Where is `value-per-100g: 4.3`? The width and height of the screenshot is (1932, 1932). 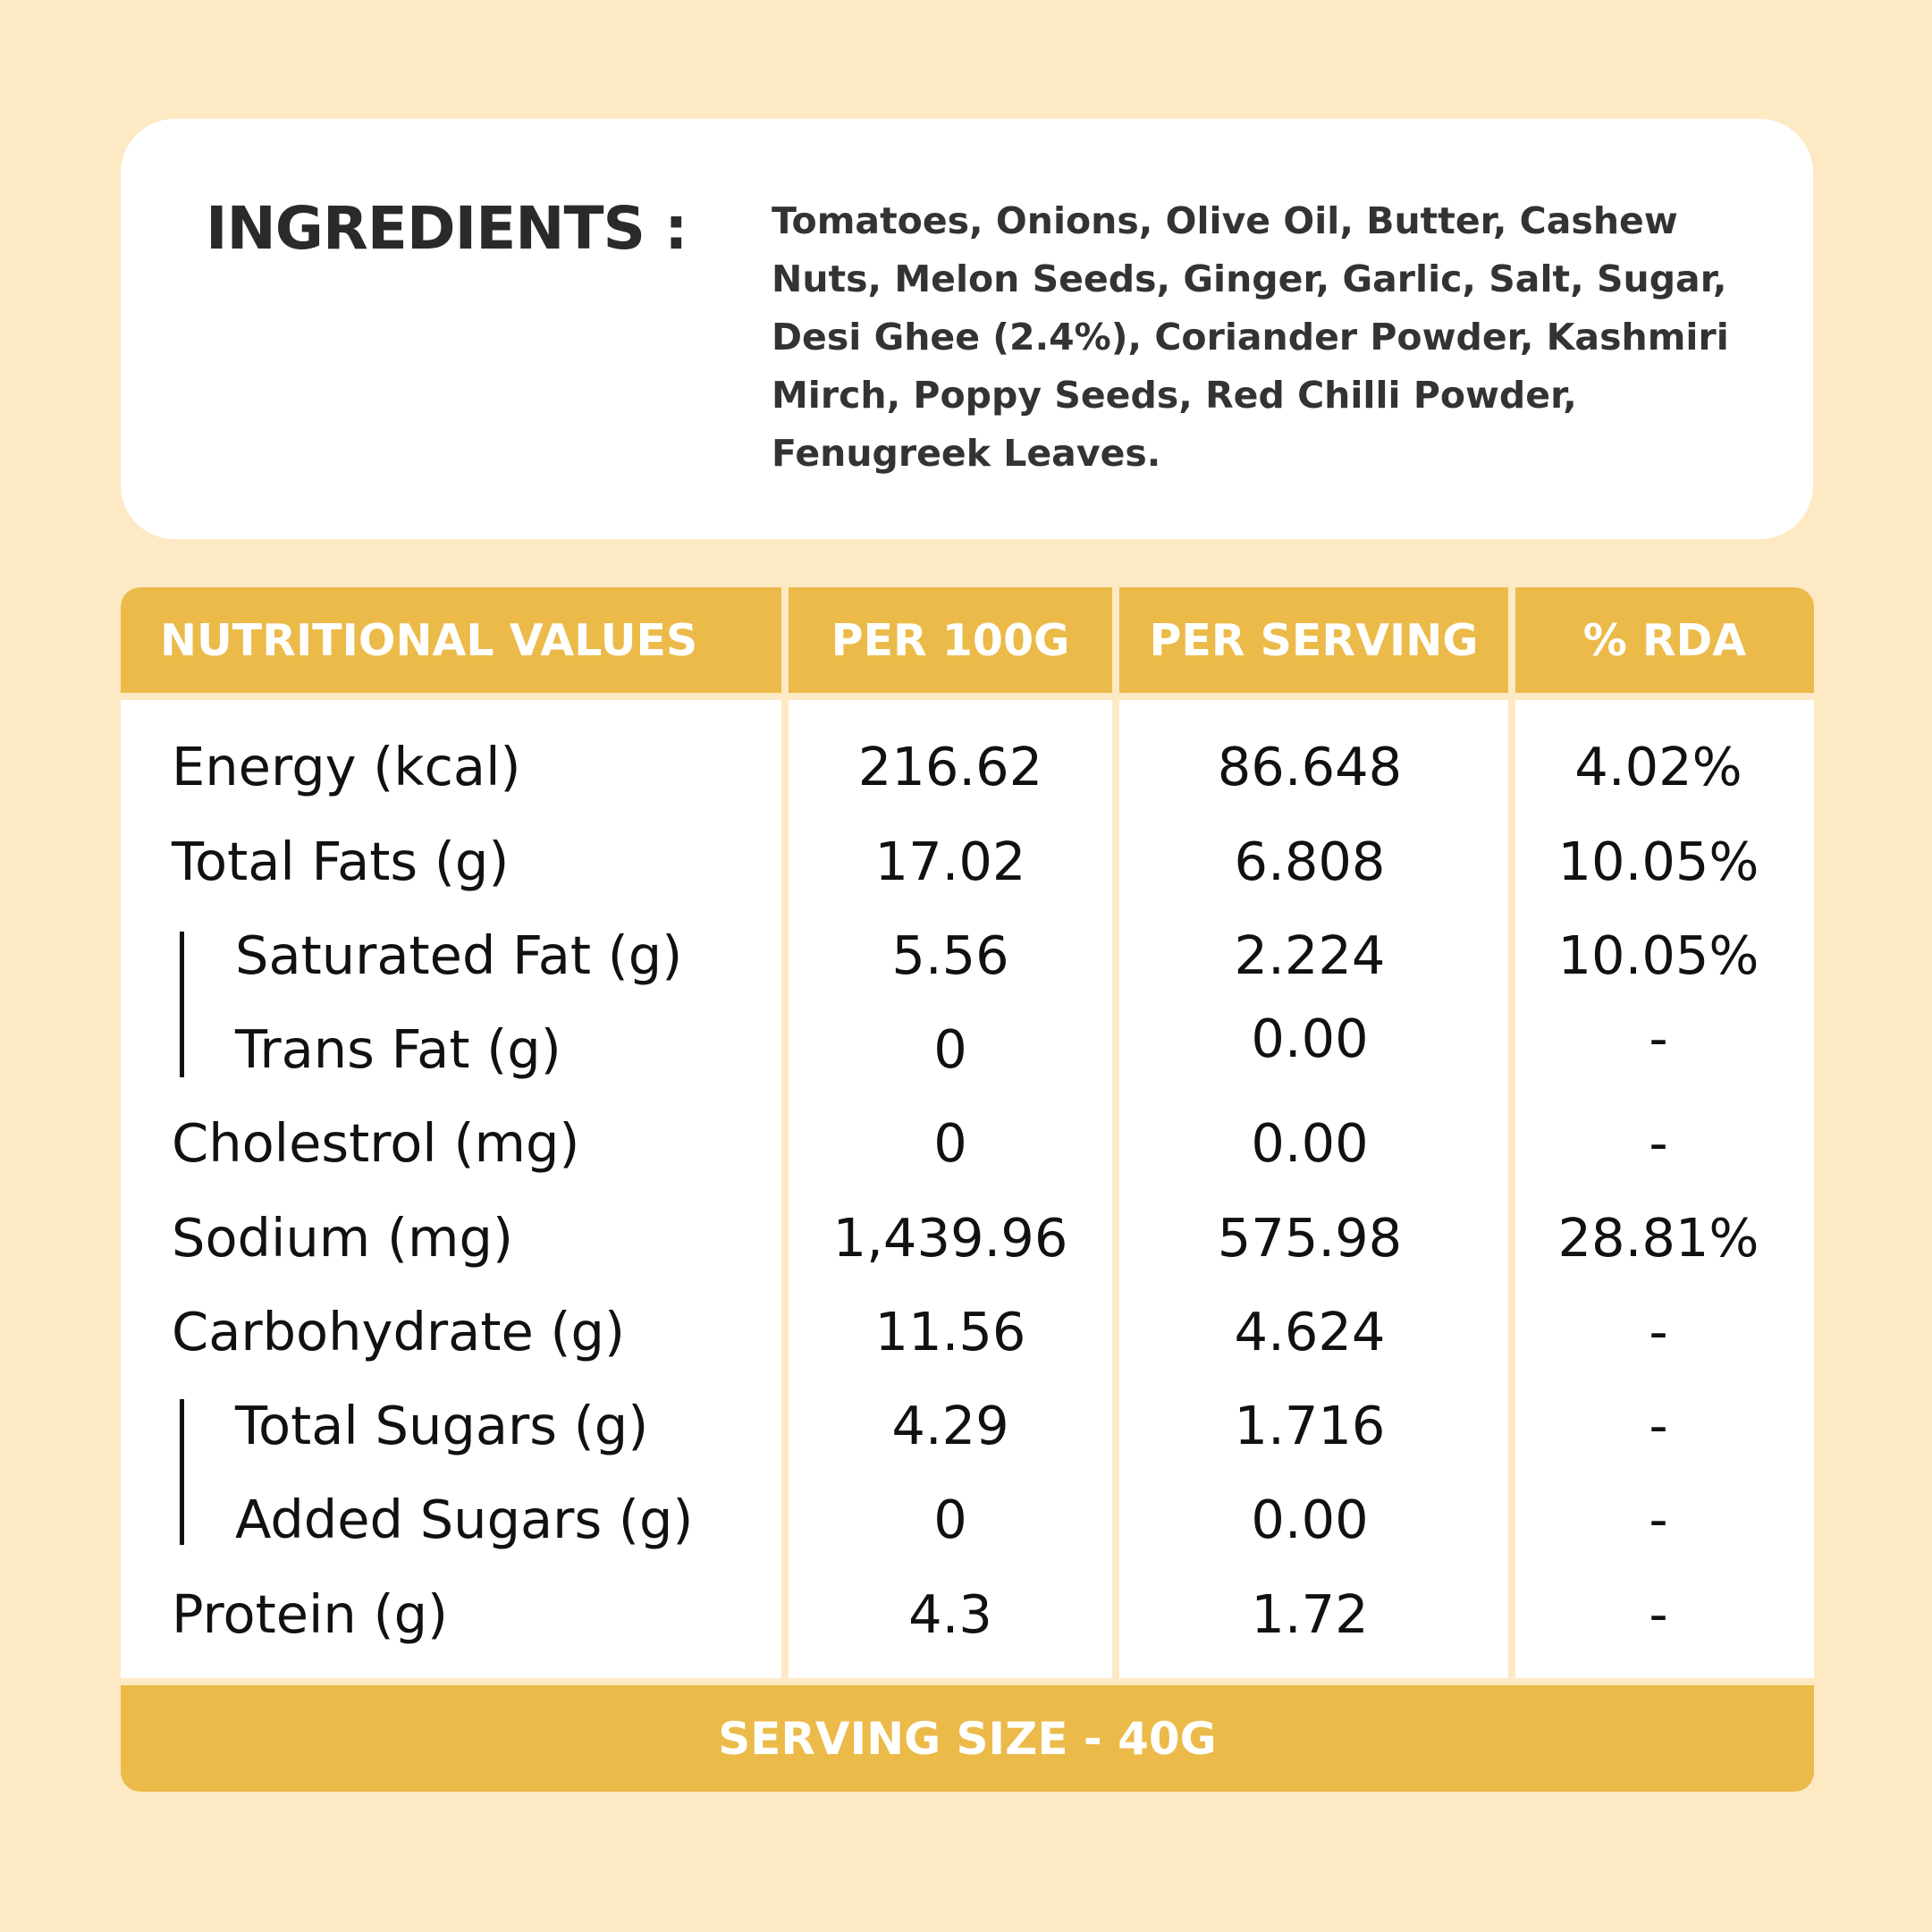 value-per-100g: 4.3 is located at coordinates (950, 1614).